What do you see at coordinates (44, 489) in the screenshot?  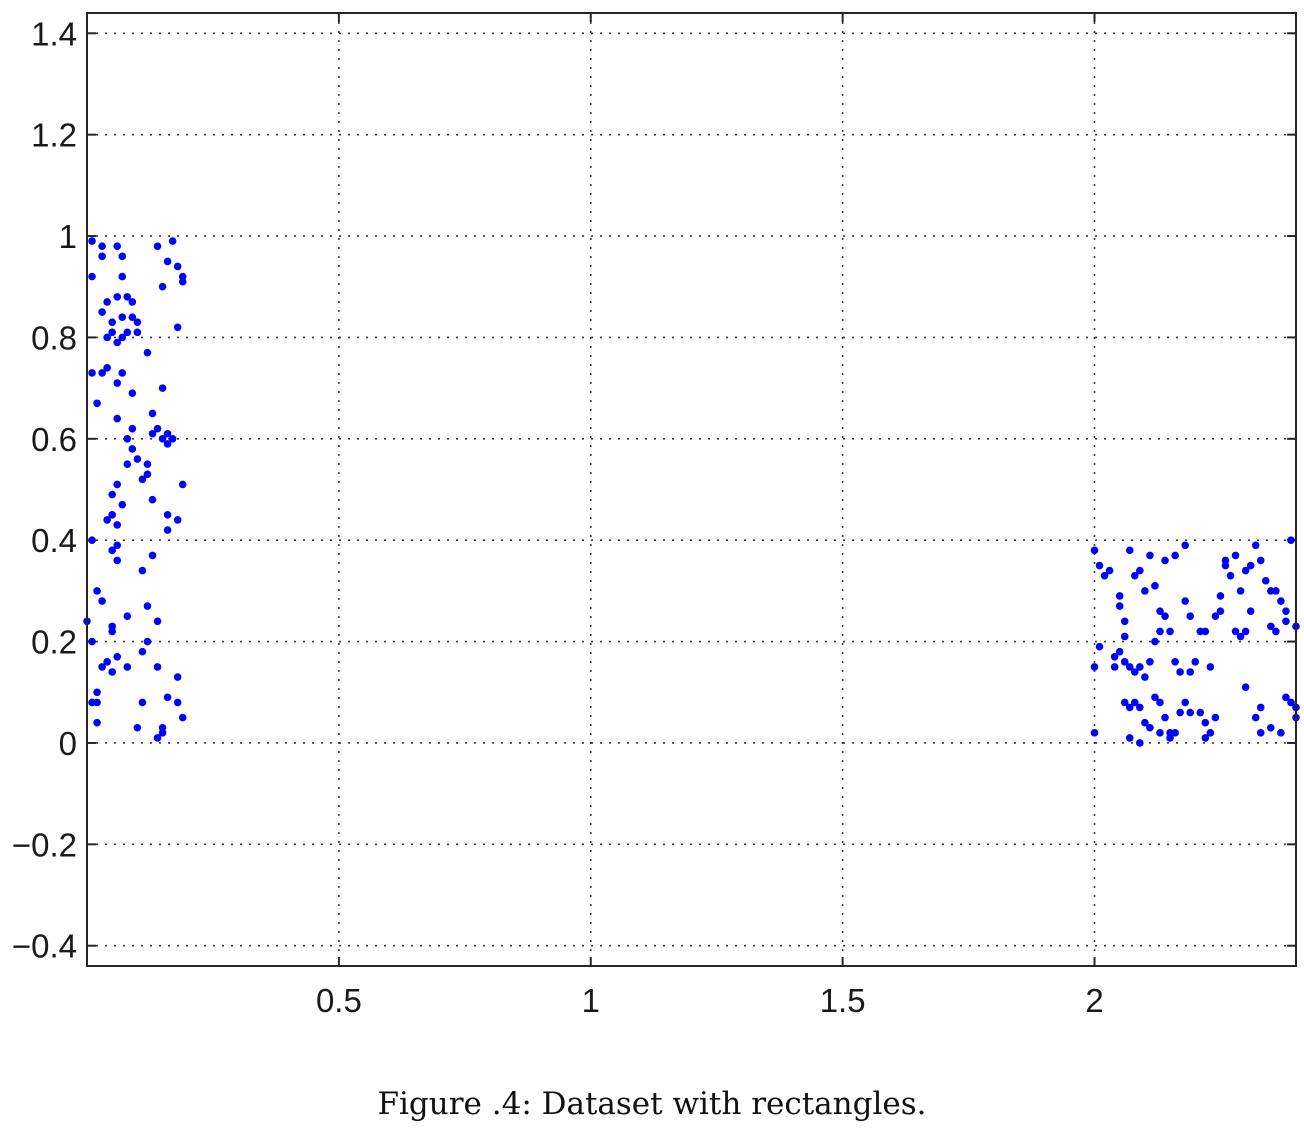 I see `y-axis-tick-labels: −0.4 −0.2 0 0.2 0.4 0.6 0.8 1 1.2 1.4` at bounding box center [44, 489].